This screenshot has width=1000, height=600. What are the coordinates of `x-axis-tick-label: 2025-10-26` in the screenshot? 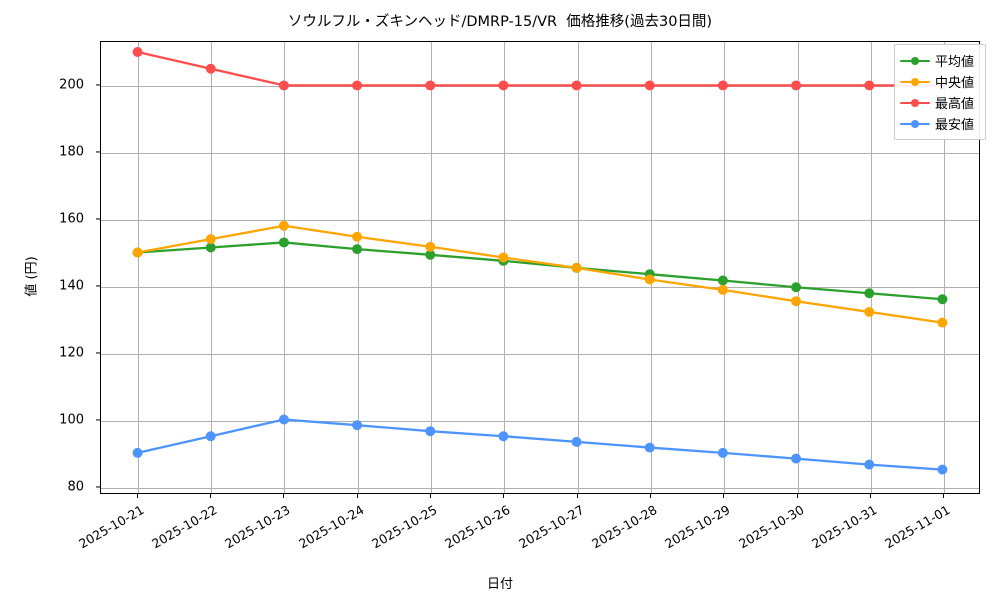 It's located at (477, 527).